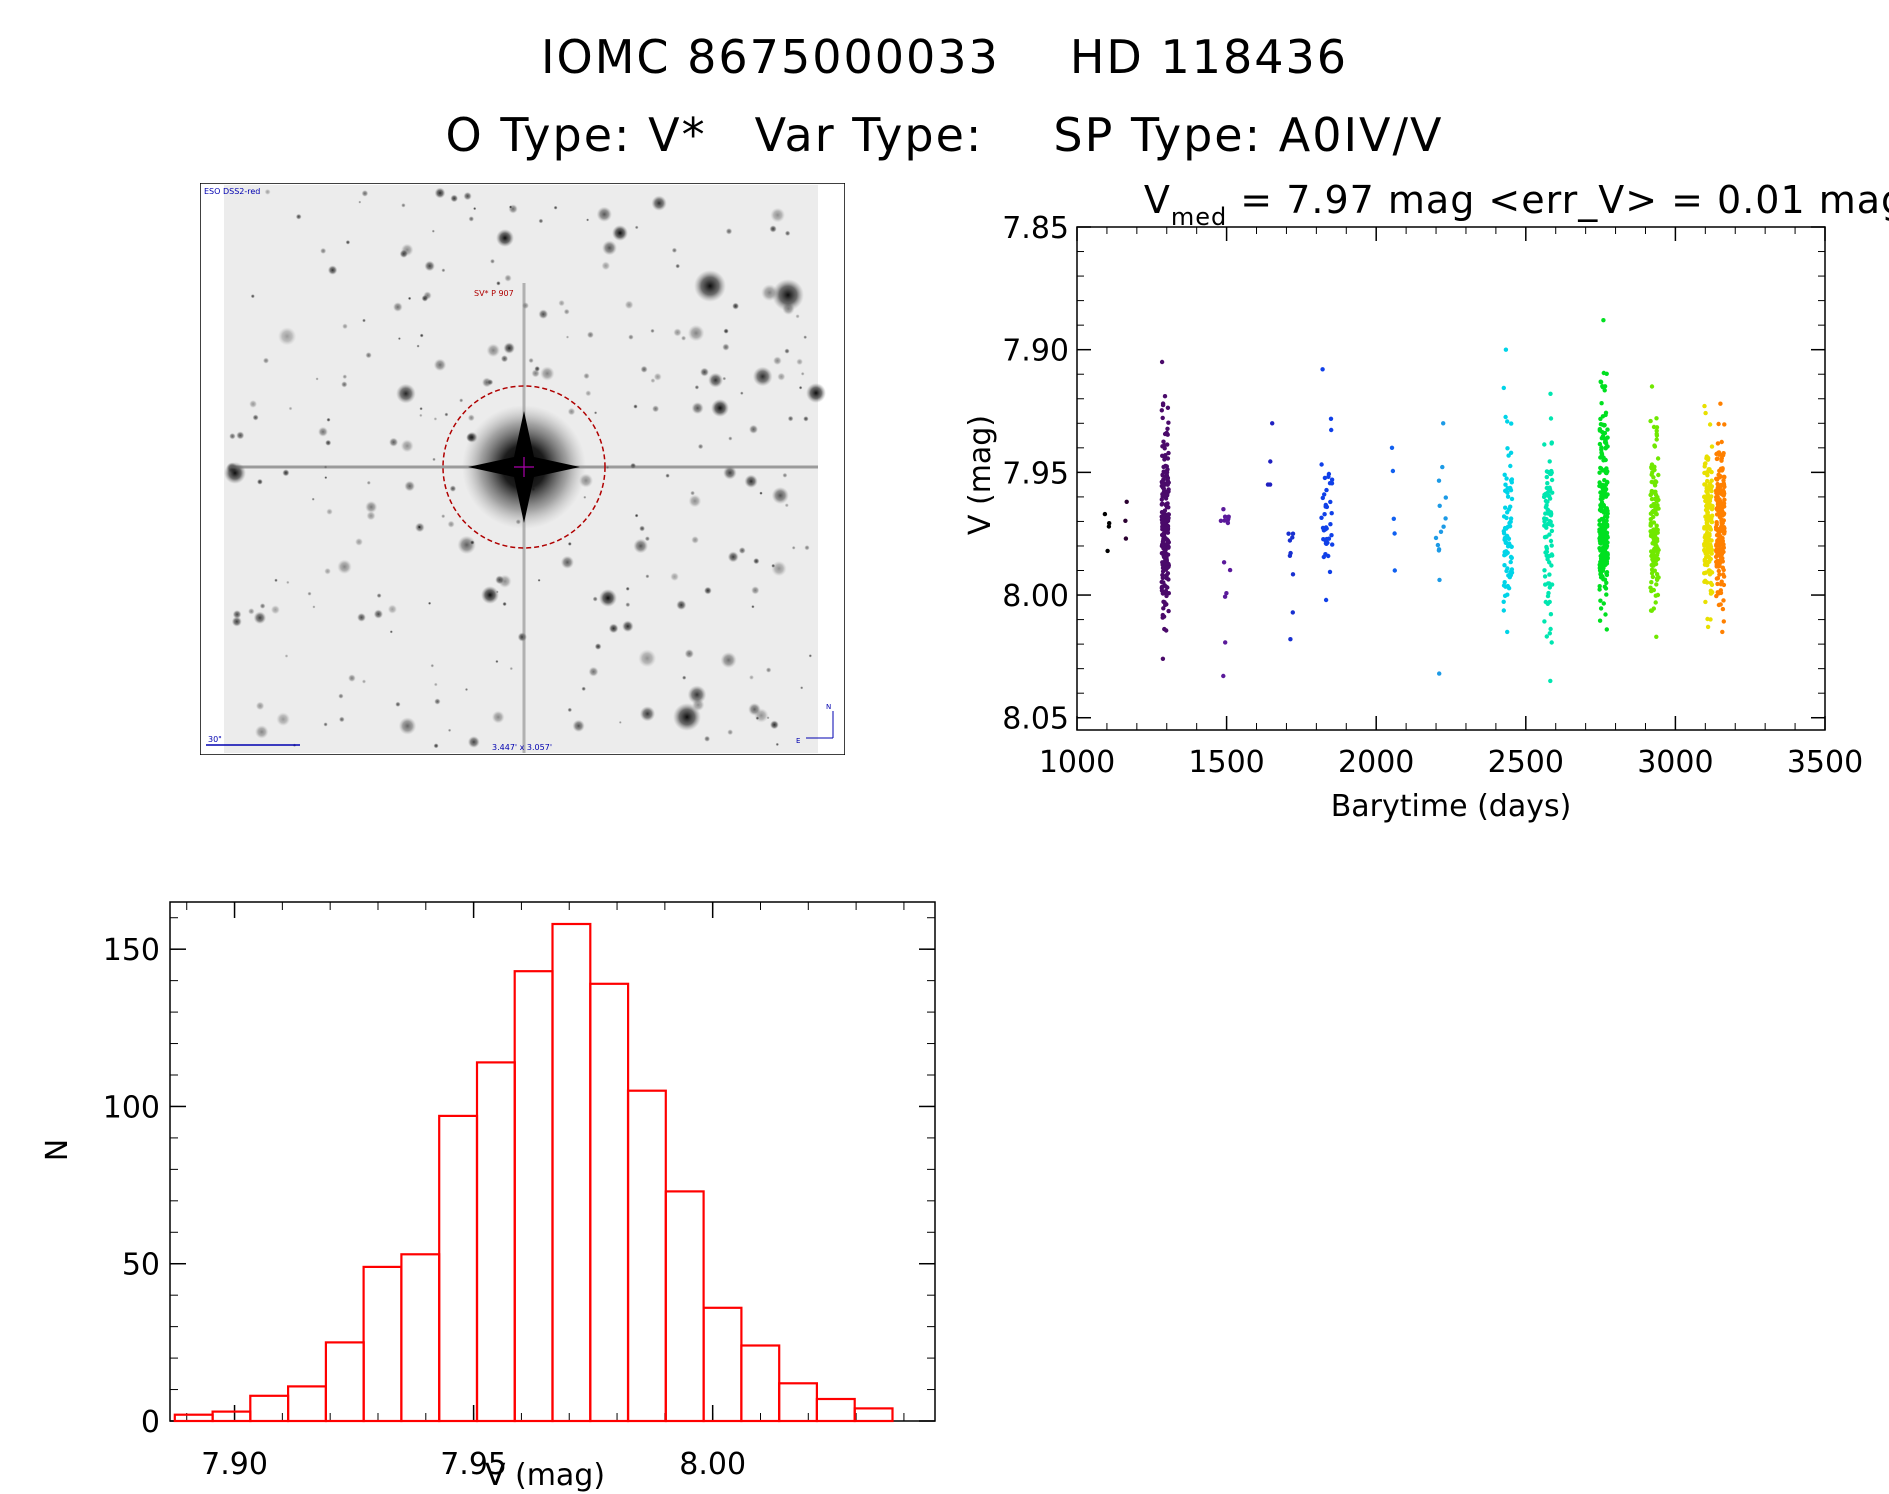  Describe the element at coordinates (1157, 200) in the screenshot. I see `lc-title-v: V` at that location.